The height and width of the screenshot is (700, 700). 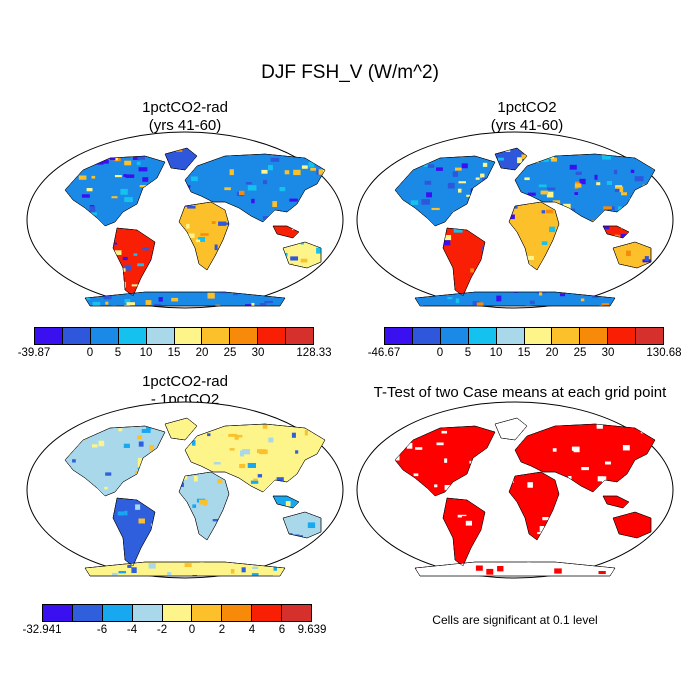 I want to click on panel2-title: 1pctCO2 (yrs 41-60), so click(x=527, y=117).